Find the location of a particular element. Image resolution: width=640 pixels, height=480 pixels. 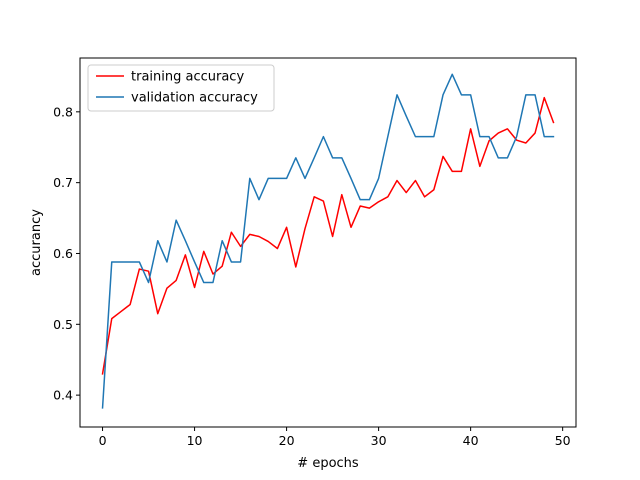

legend-label-validation: validation accuracy is located at coordinates (194, 98).